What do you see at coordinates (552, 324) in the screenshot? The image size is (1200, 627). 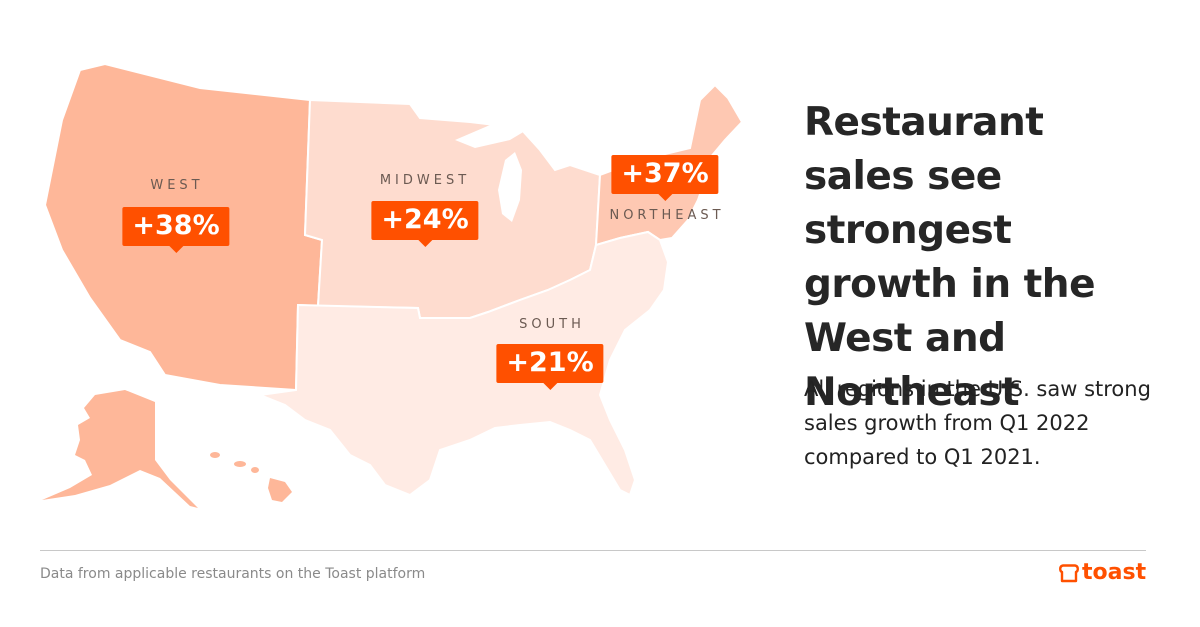 I see `region-label-south: SOUTH` at bounding box center [552, 324].